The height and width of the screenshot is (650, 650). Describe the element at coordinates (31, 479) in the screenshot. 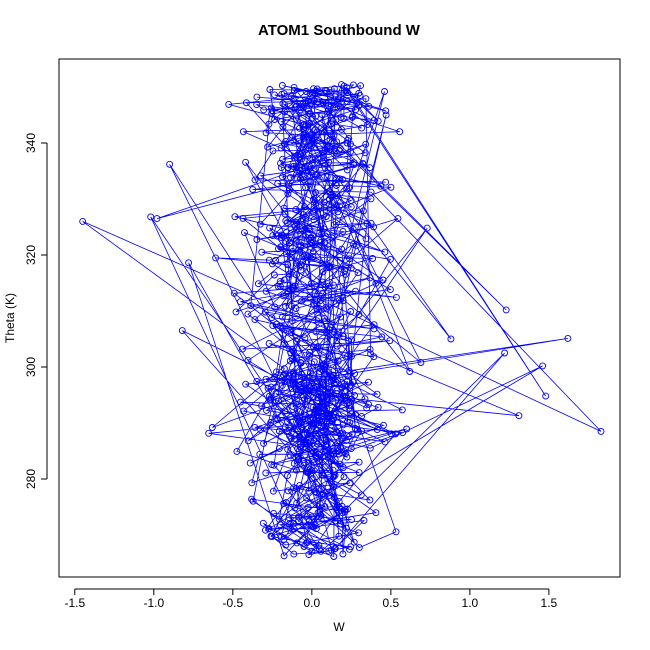

I see `y-tick-label: 280` at that location.